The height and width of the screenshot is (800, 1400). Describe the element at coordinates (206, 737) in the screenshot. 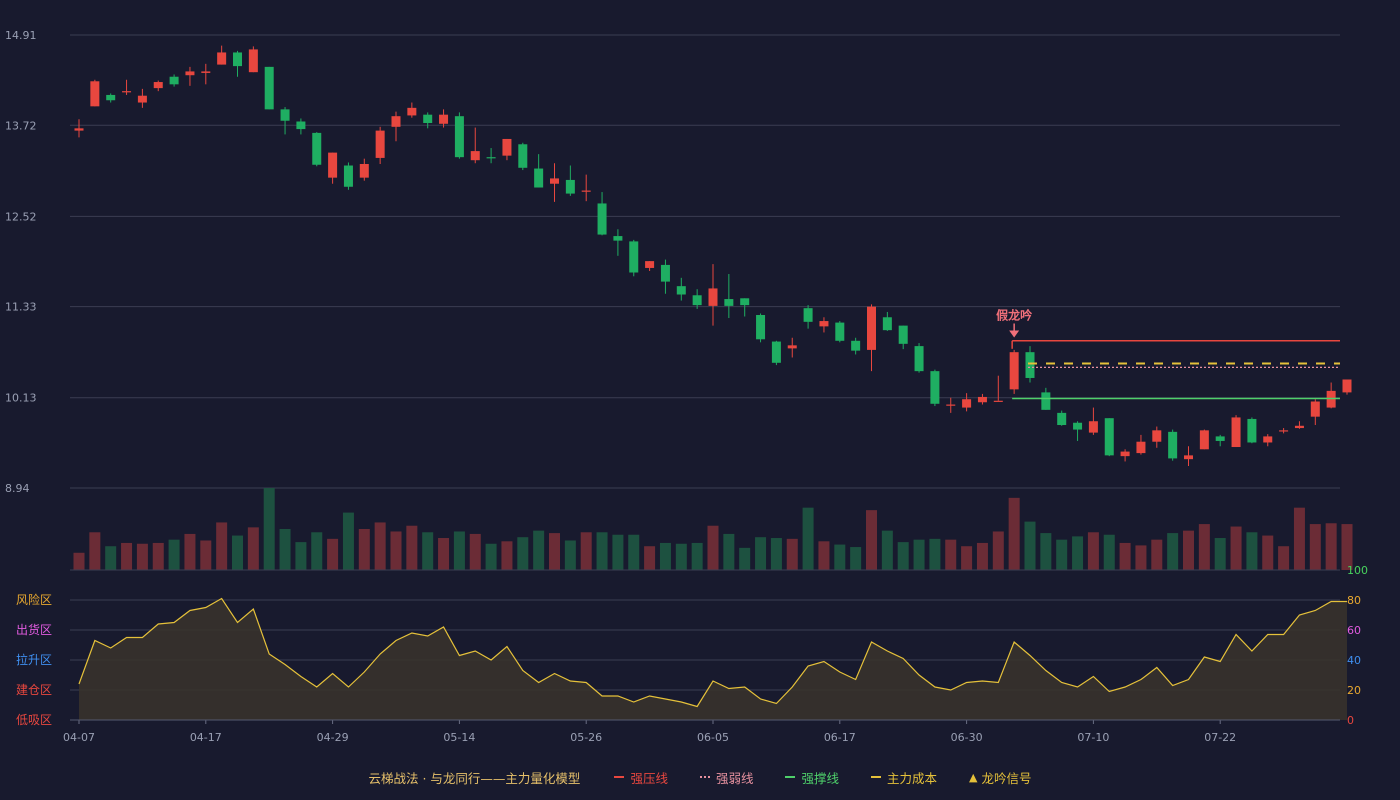

I see `date-tick-label: 04-17` at that location.